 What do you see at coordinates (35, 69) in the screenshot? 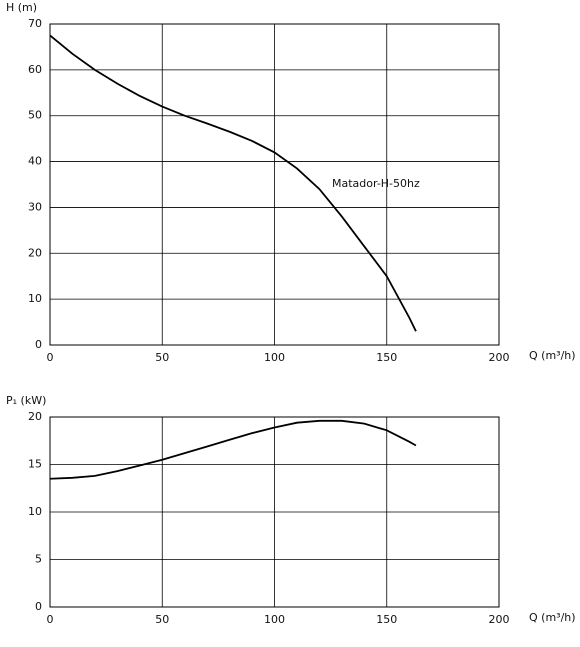
I see `y-tick-label: 60` at bounding box center [35, 69].